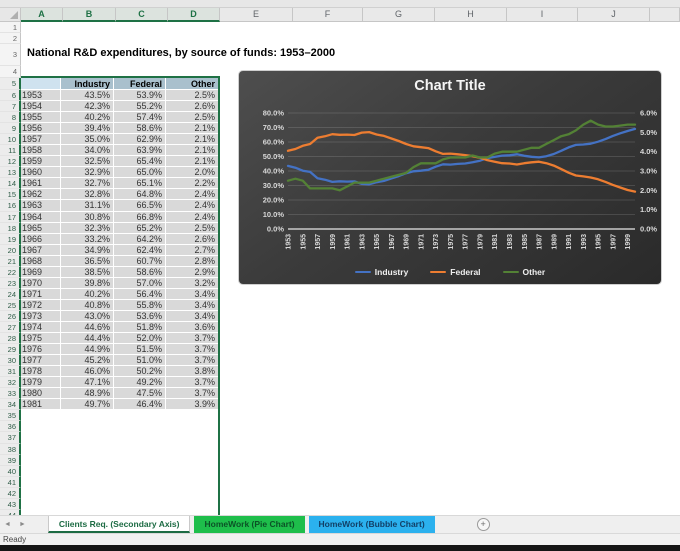 The image size is (680, 551). Describe the element at coordinates (87, 405) in the screenshot. I see `table-cell: 49.7%` at that location.